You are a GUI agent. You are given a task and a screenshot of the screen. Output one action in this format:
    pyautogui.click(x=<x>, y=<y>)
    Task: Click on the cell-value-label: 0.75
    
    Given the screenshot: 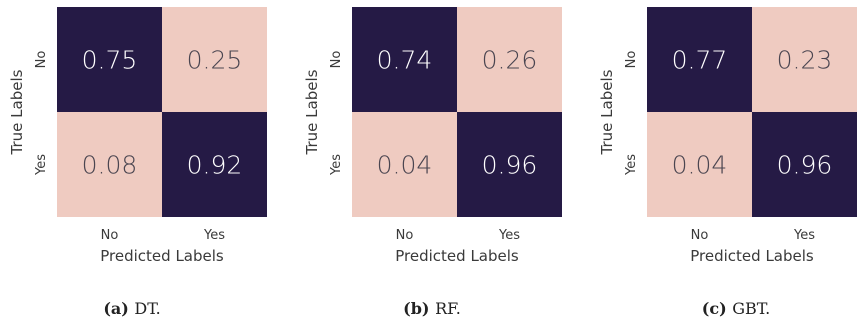 What is the action you would take?
    pyautogui.click(x=110, y=60)
    